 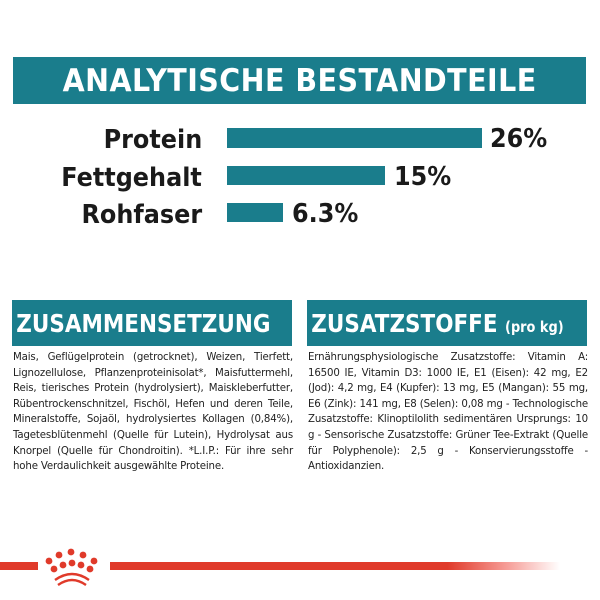 What do you see at coordinates (423, 177) in the screenshot?
I see `row-value: 15%` at bounding box center [423, 177].